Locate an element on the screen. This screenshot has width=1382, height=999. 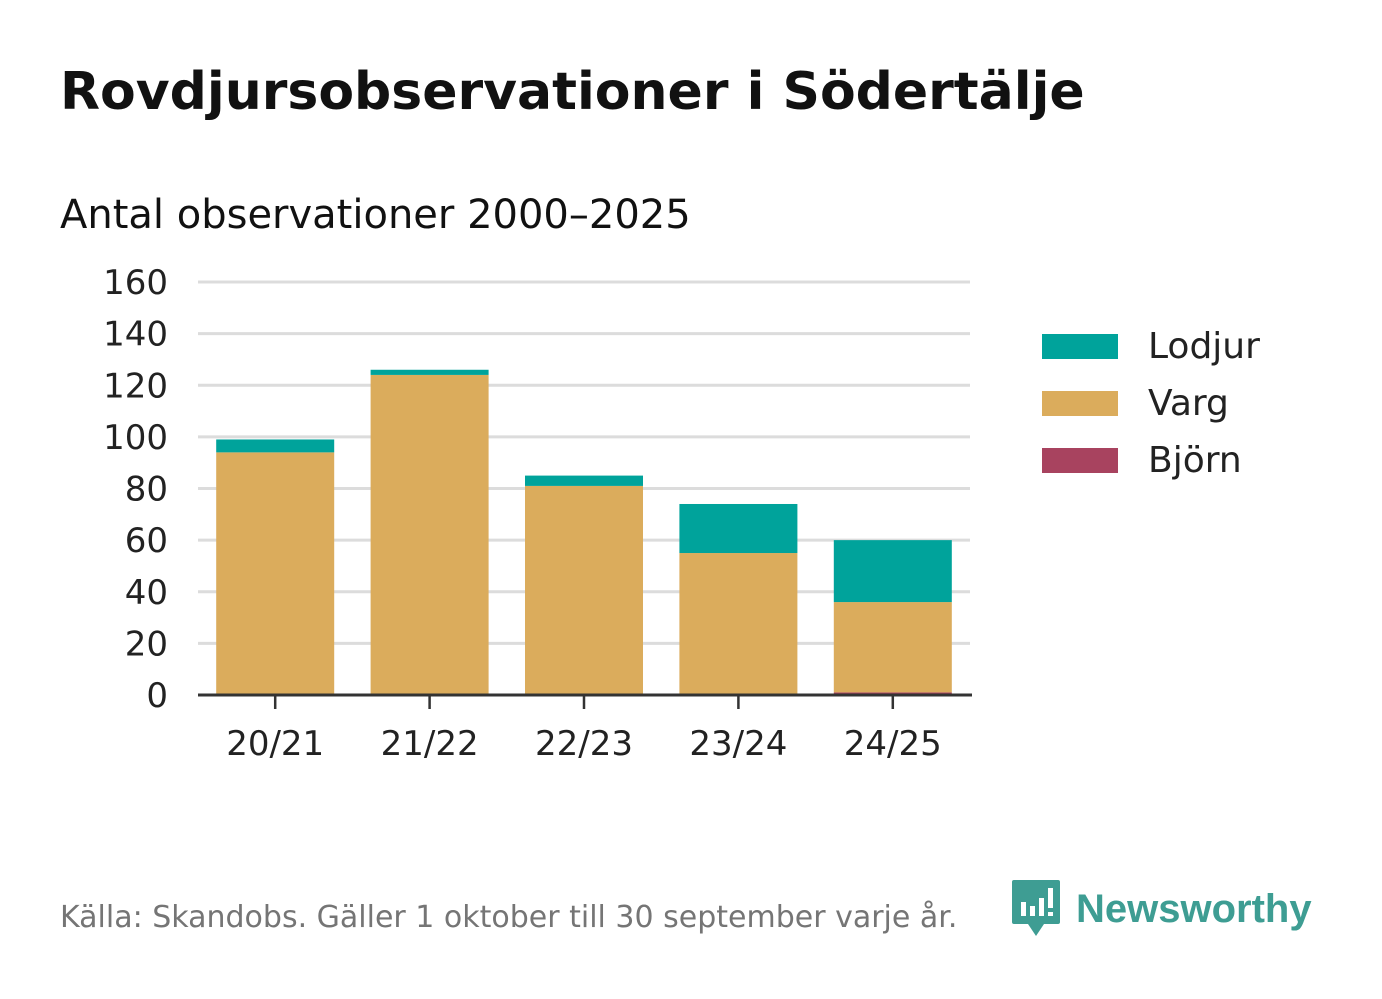
legend-item: Varg is located at coordinates (1151, 403).